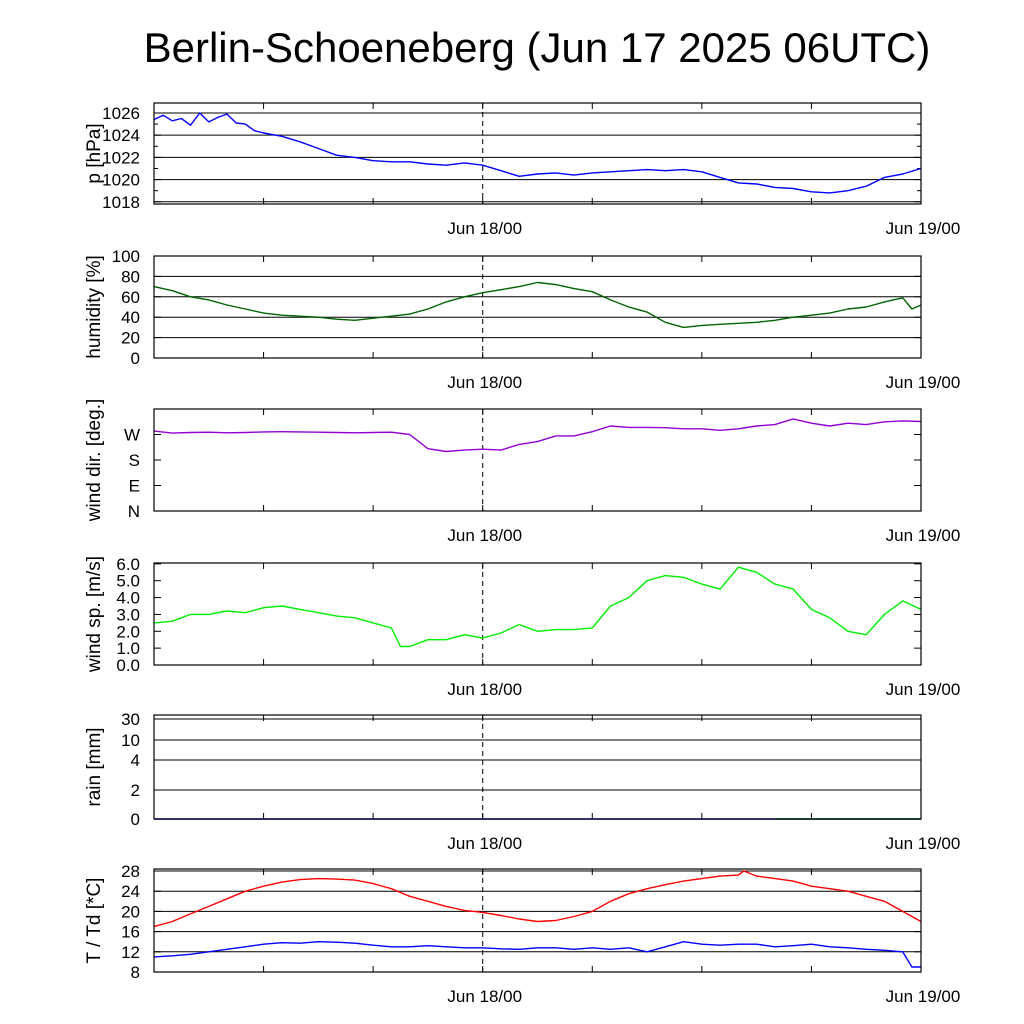 Image resolution: width=1024 pixels, height=1024 pixels. What do you see at coordinates (94, 461) in the screenshot?
I see `y-axis-label: wind dir. [deg.]` at bounding box center [94, 461].